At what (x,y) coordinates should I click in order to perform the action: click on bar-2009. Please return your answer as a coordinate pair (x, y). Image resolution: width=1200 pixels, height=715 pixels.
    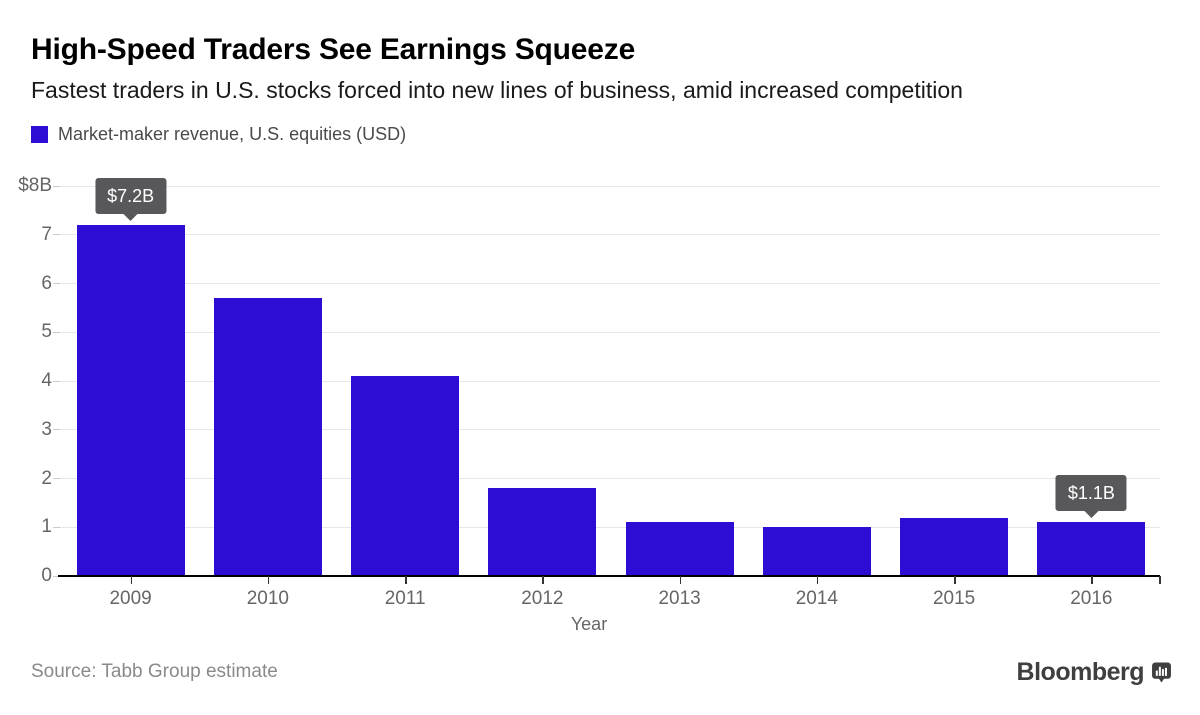
    Looking at the image, I should click on (130, 400).